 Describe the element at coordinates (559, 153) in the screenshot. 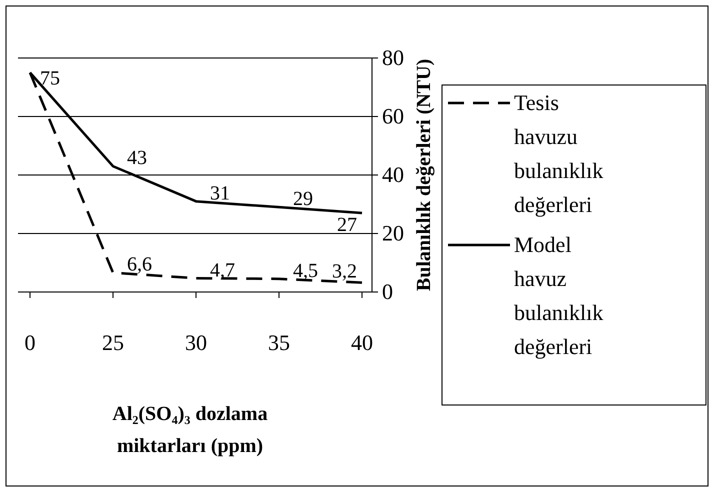

I see `legend-label: Tesis havuzu bulanıklık değerleri` at that location.